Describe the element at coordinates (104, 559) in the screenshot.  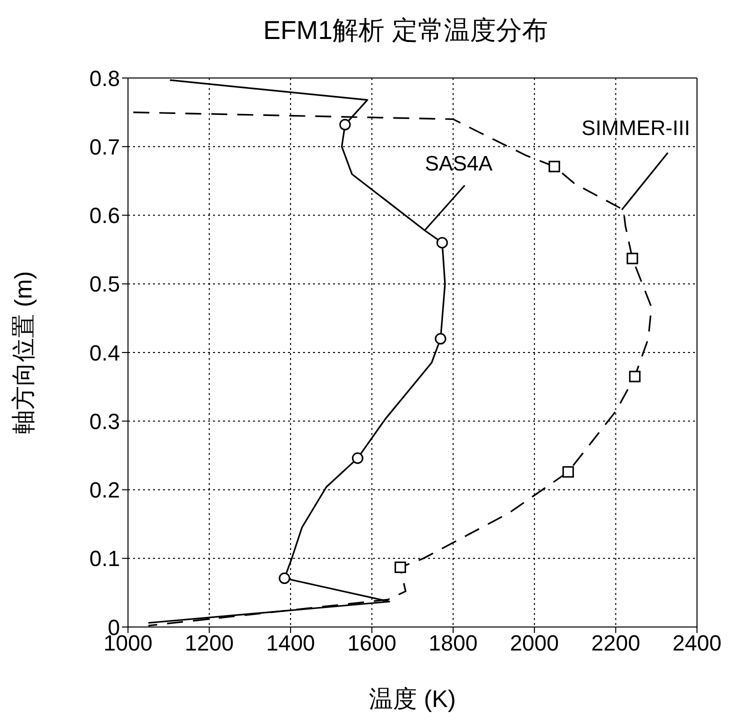
I see `y-tick-label: 0.1` at that location.